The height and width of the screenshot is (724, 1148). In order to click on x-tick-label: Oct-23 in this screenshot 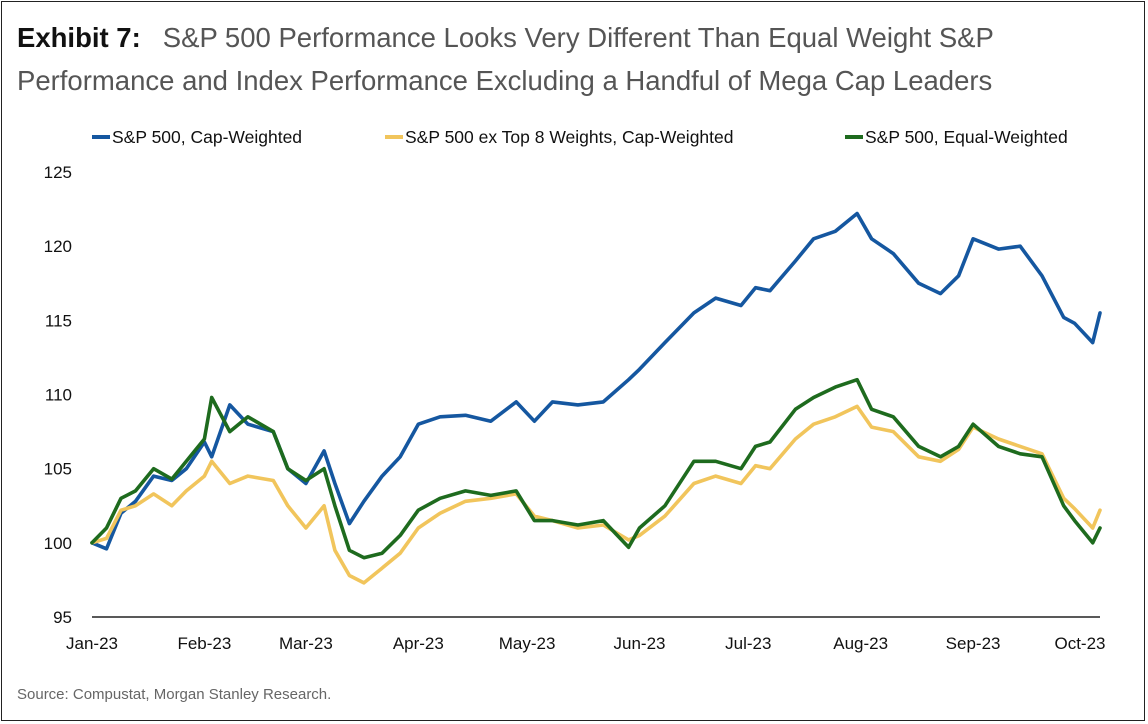, I will do `click(1079, 643)`.